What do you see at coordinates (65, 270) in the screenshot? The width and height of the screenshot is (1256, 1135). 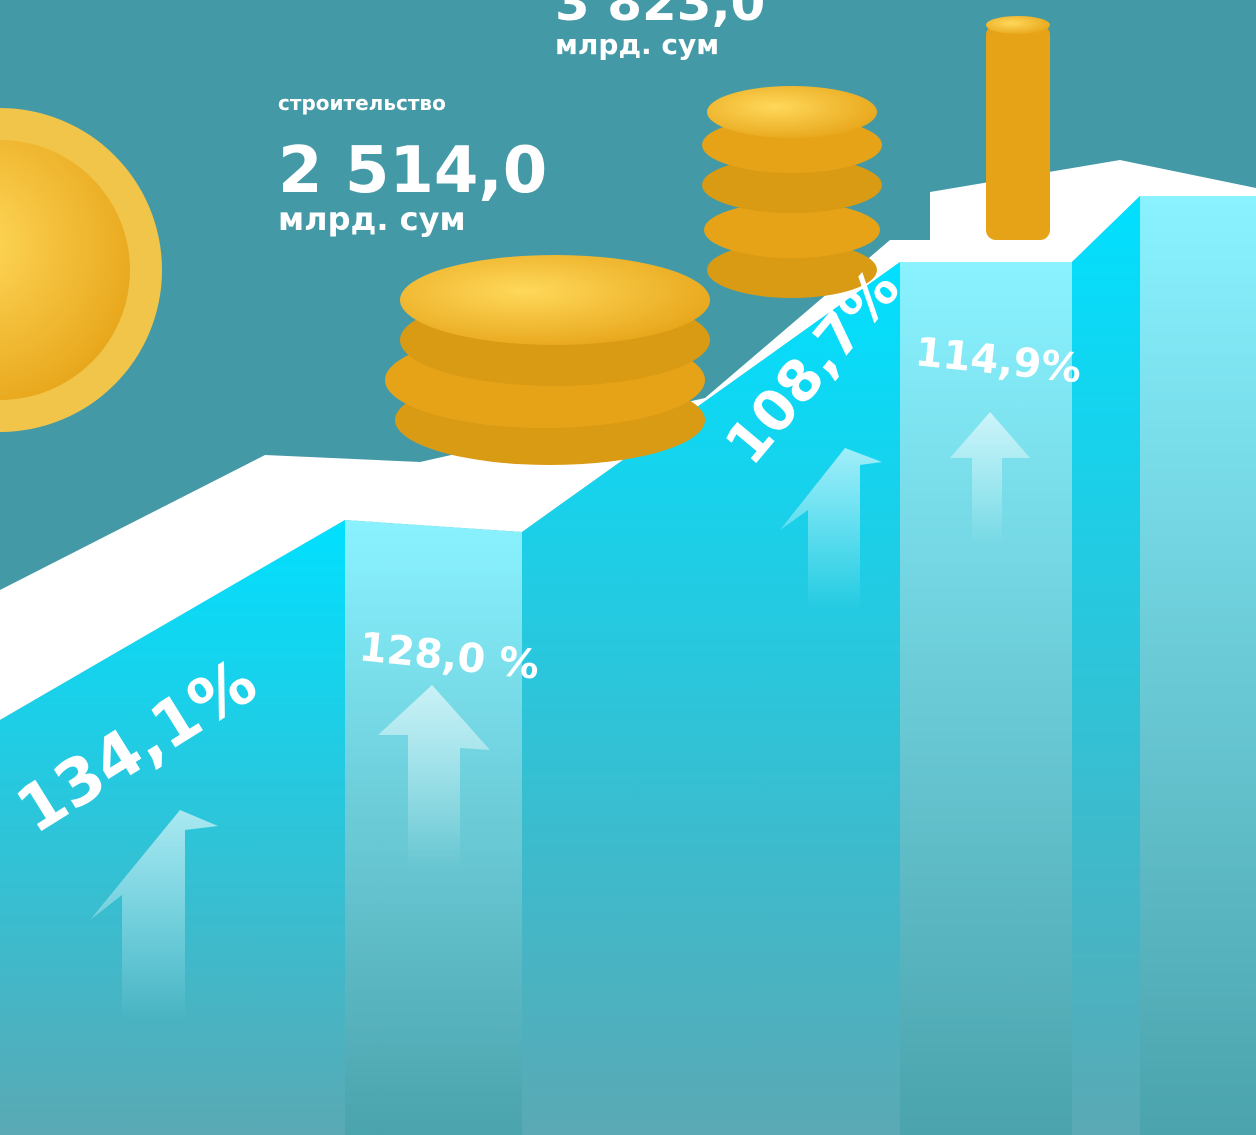 I see `coin-face` at bounding box center [65, 270].